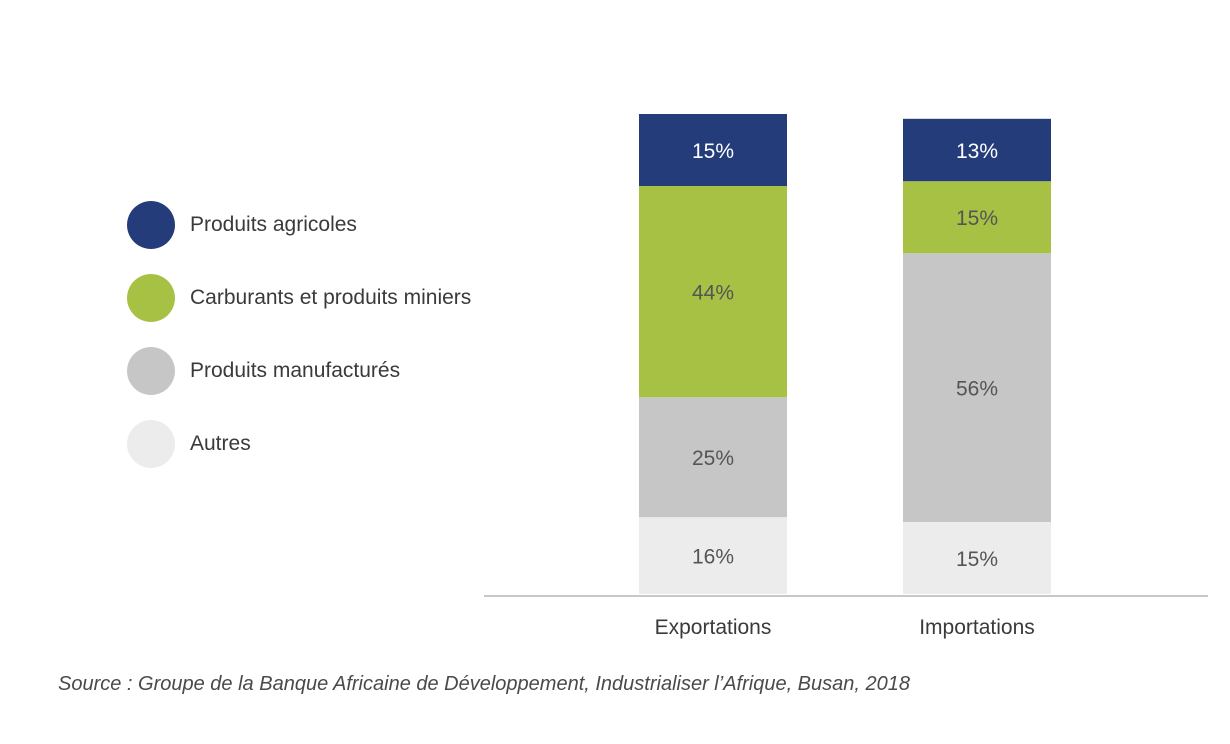 Image resolution: width=1230 pixels, height=744 pixels. I want to click on data-label-exportations-carburants-et-produits-miniers: 44%, so click(713, 293).